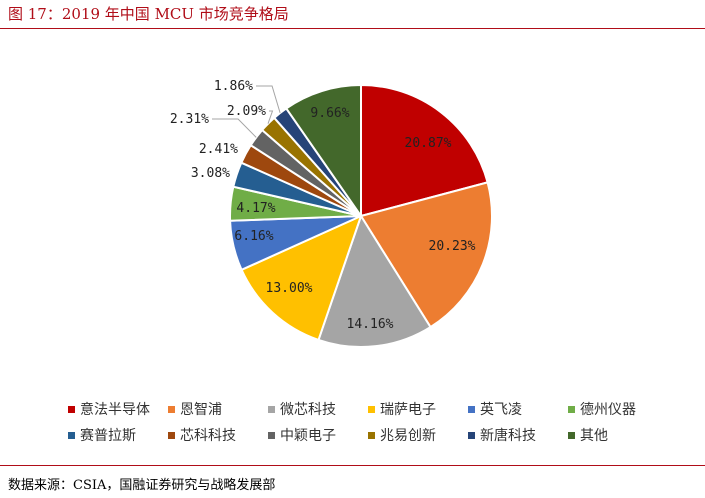 This screenshot has width=705, height=498. I want to click on legend-item-4: 英飞凌, so click(518, 409).